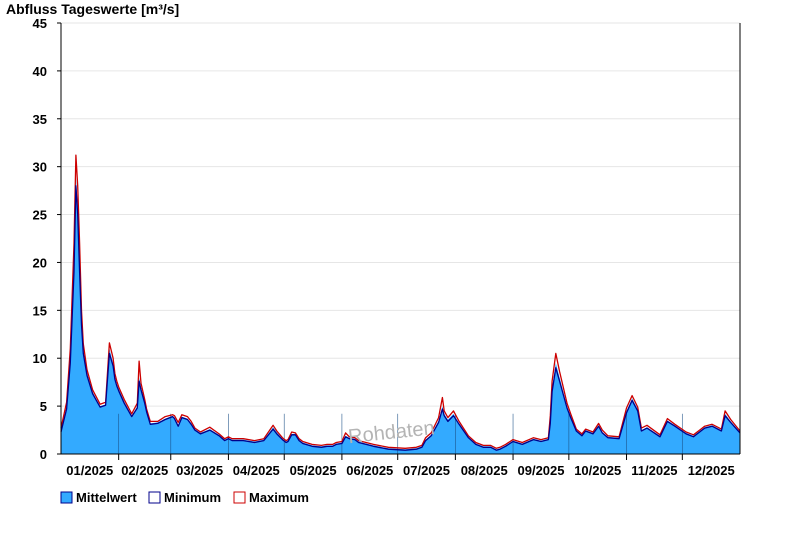 Image resolution: width=800 pixels, height=550 pixels. What do you see at coordinates (40, 167) in the screenshot?
I see `y-tick-label-30: 30` at bounding box center [40, 167].